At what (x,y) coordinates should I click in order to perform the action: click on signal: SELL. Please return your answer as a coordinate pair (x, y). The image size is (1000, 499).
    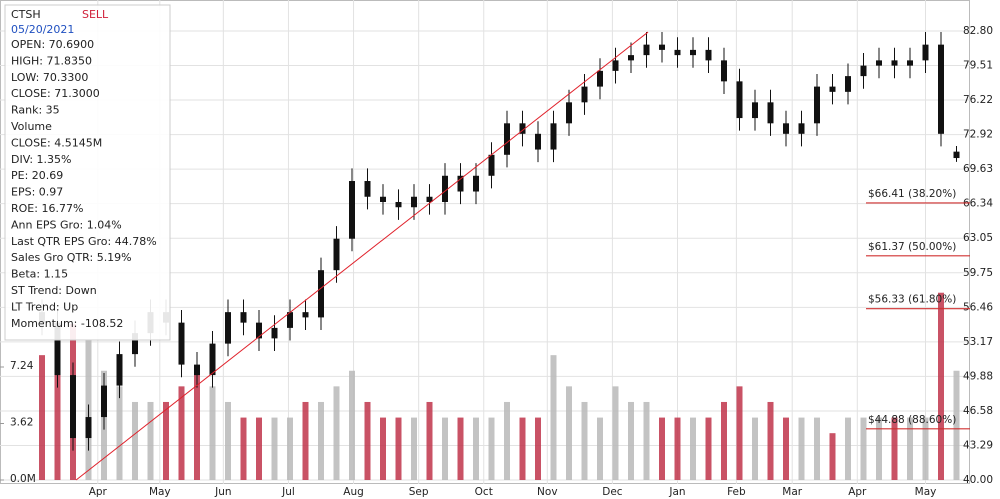
    Looking at the image, I should click on (95, 14).